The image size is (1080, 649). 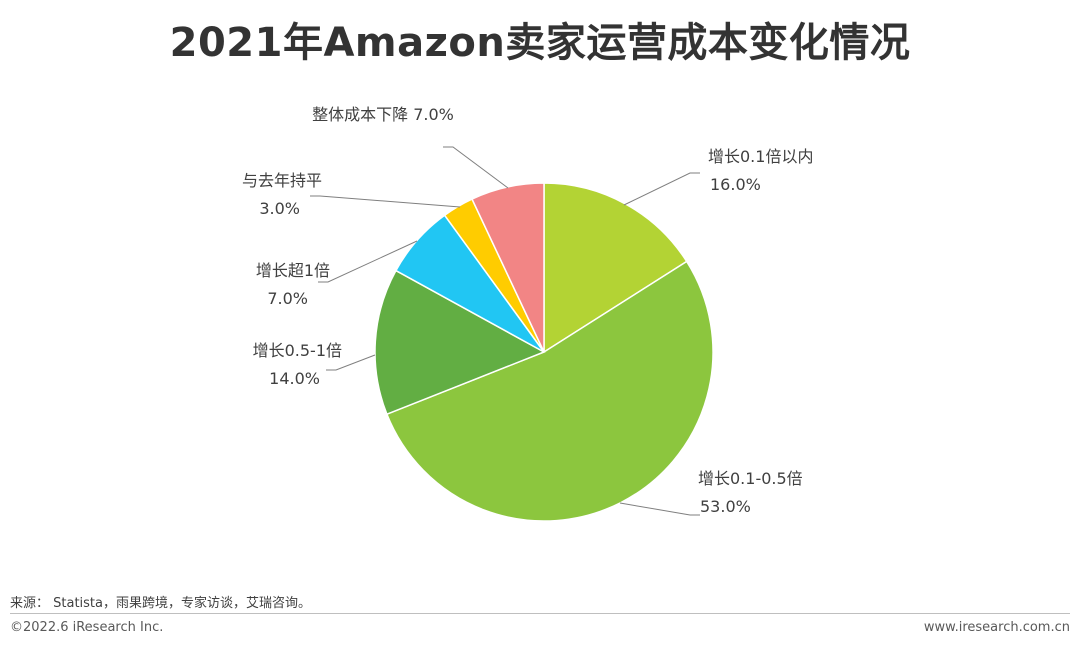 What do you see at coordinates (735, 184) in the screenshot?
I see `slice-value-label: 16.0%` at bounding box center [735, 184].